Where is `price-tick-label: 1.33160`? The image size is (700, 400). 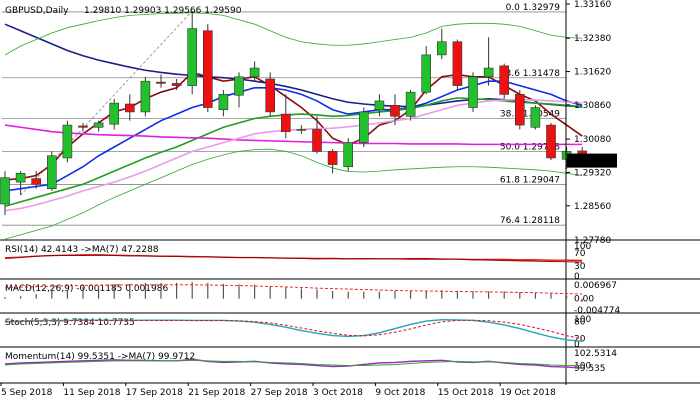 price-tick-label: 1.33160 is located at coordinates (592, 5).